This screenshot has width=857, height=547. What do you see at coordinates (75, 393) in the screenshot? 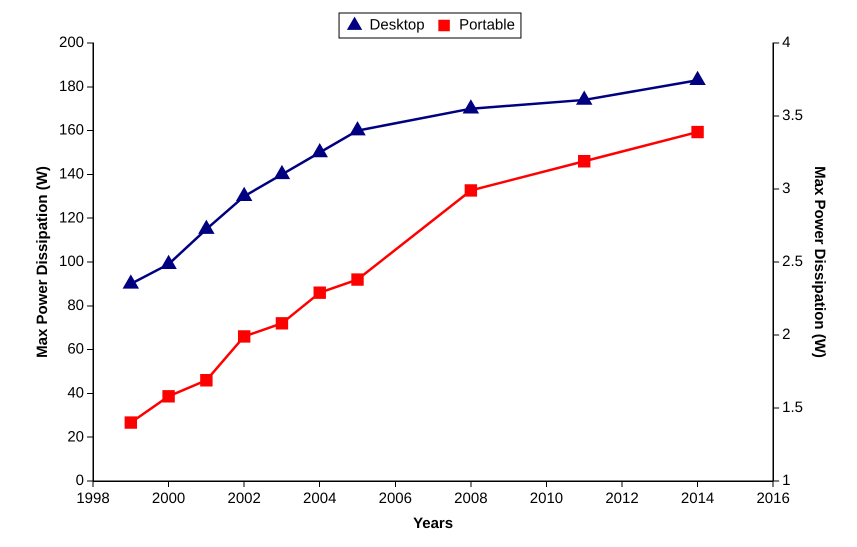
I see `y-tick-label: 40` at bounding box center [75, 393].